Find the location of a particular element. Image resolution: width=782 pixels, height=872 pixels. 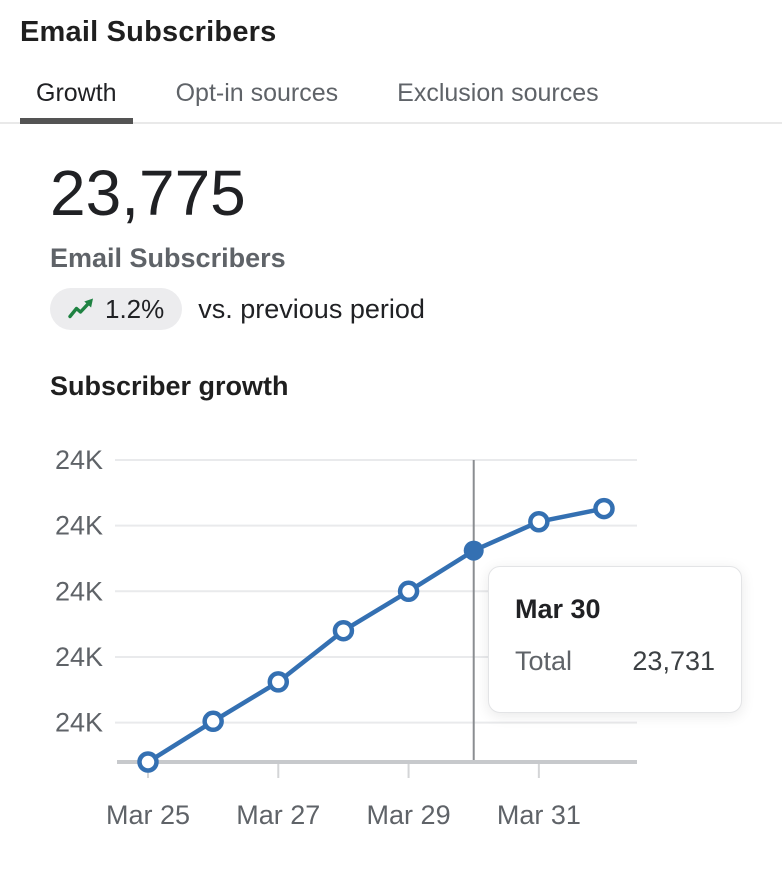

x-tick-label: Mar 29 is located at coordinates (409, 815).